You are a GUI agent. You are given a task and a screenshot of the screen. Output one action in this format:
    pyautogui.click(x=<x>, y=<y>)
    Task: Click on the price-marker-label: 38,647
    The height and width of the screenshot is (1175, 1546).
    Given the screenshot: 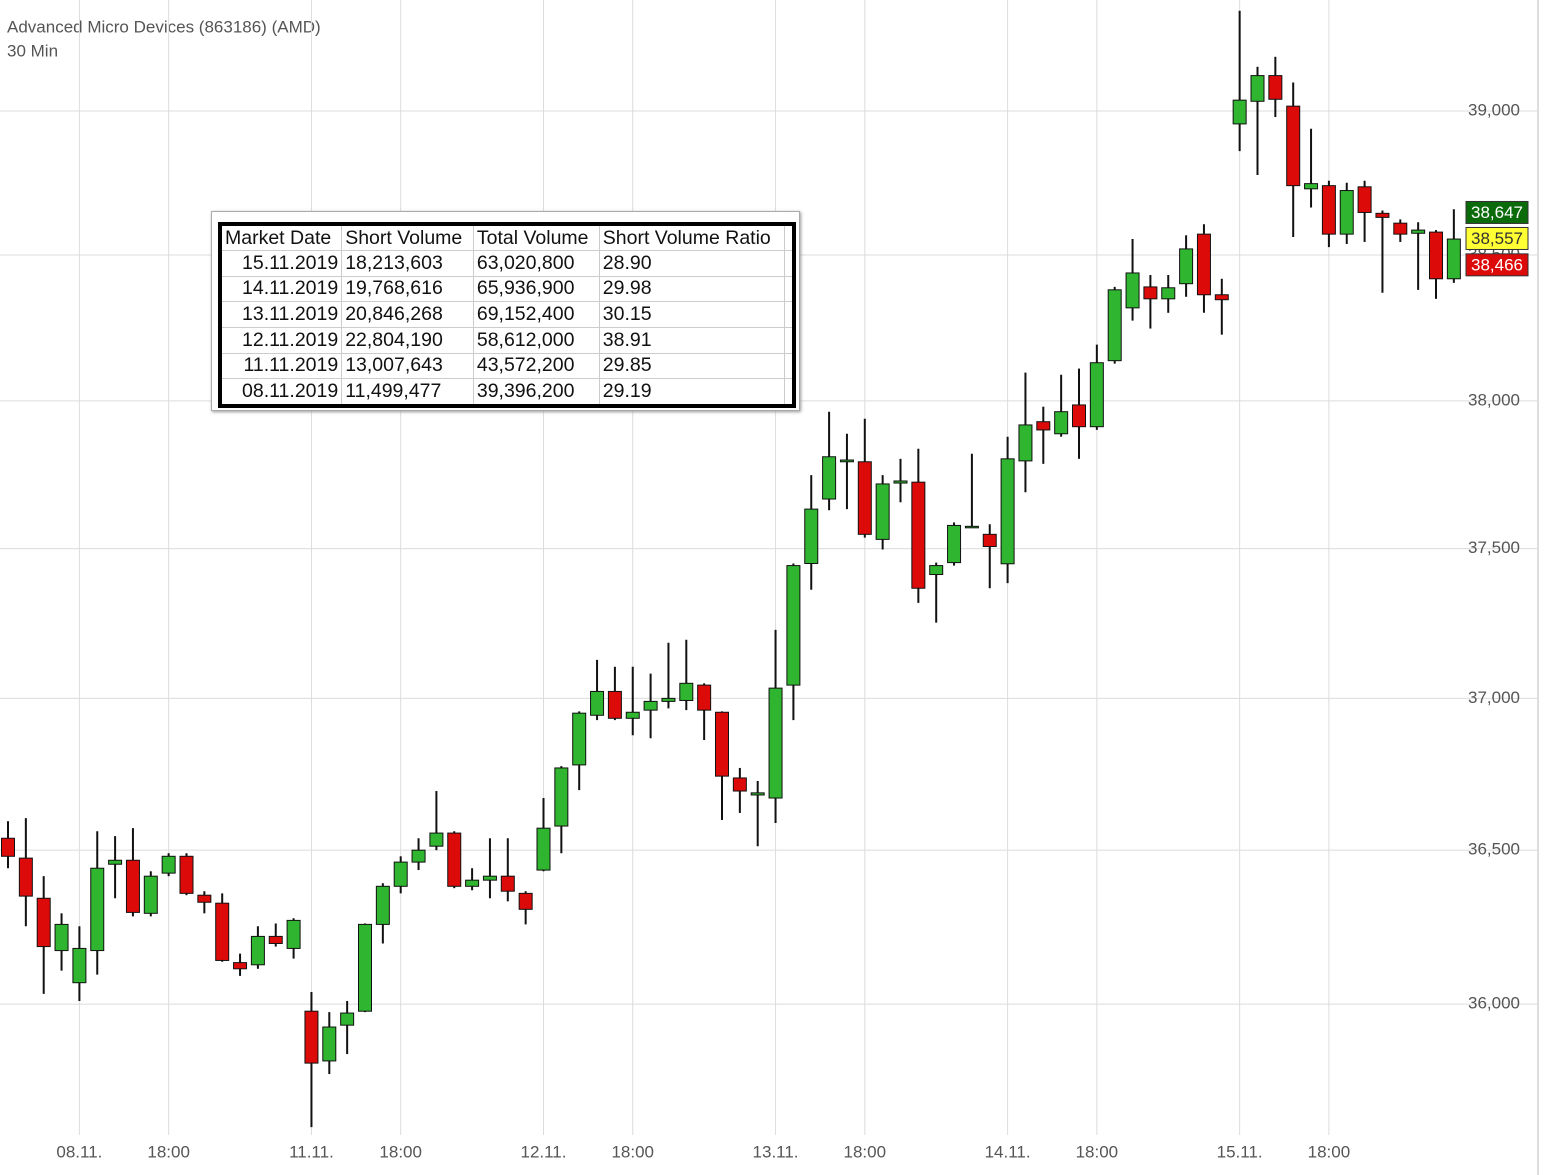 What is the action you would take?
    pyautogui.click(x=1497, y=212)
    